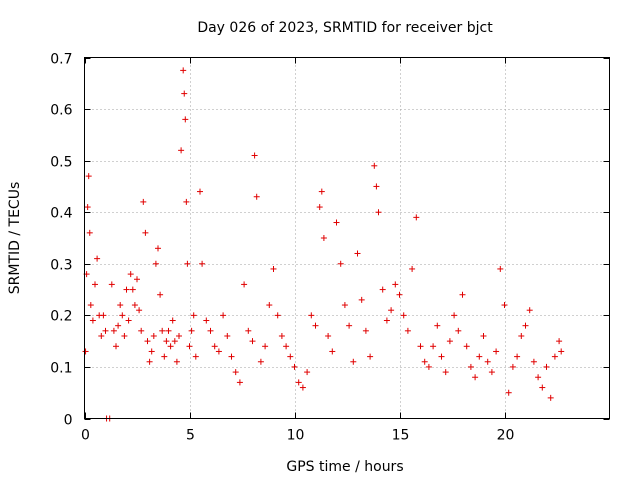 This screenshot has width=640, height=480. I want to click on y-tick-label: 0.7, so click(61, 60).